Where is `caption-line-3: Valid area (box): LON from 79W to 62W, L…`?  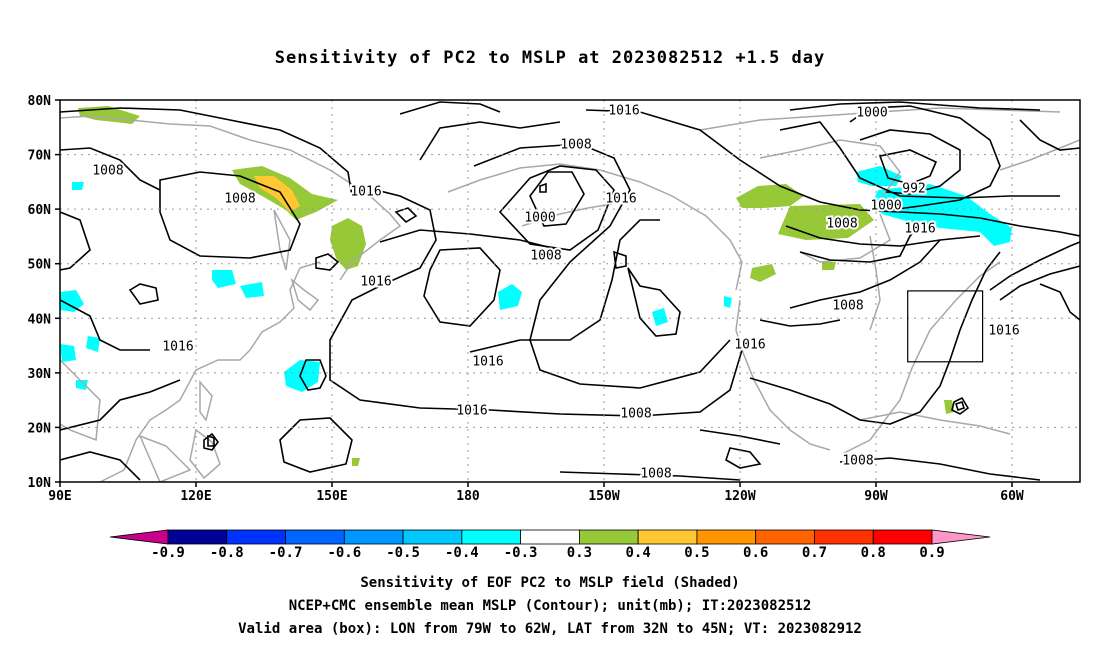
caption-line-3: Valid area (box): LON from 79W to 62W, L… is located at coordinates (550, 629).